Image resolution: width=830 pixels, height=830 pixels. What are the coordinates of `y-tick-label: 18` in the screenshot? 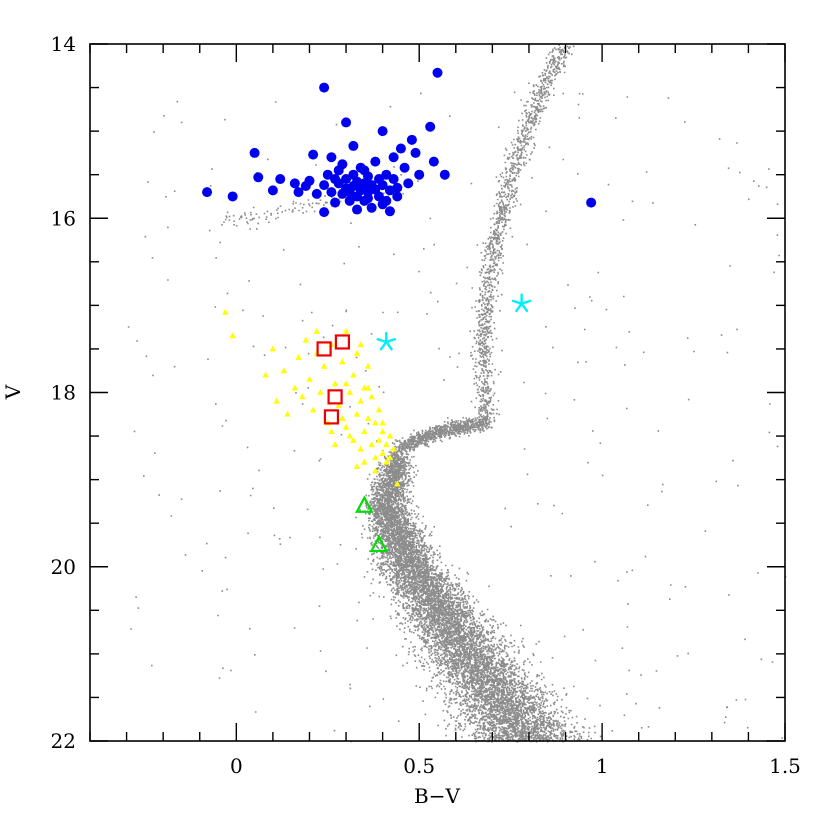 It's located at (63, 393).